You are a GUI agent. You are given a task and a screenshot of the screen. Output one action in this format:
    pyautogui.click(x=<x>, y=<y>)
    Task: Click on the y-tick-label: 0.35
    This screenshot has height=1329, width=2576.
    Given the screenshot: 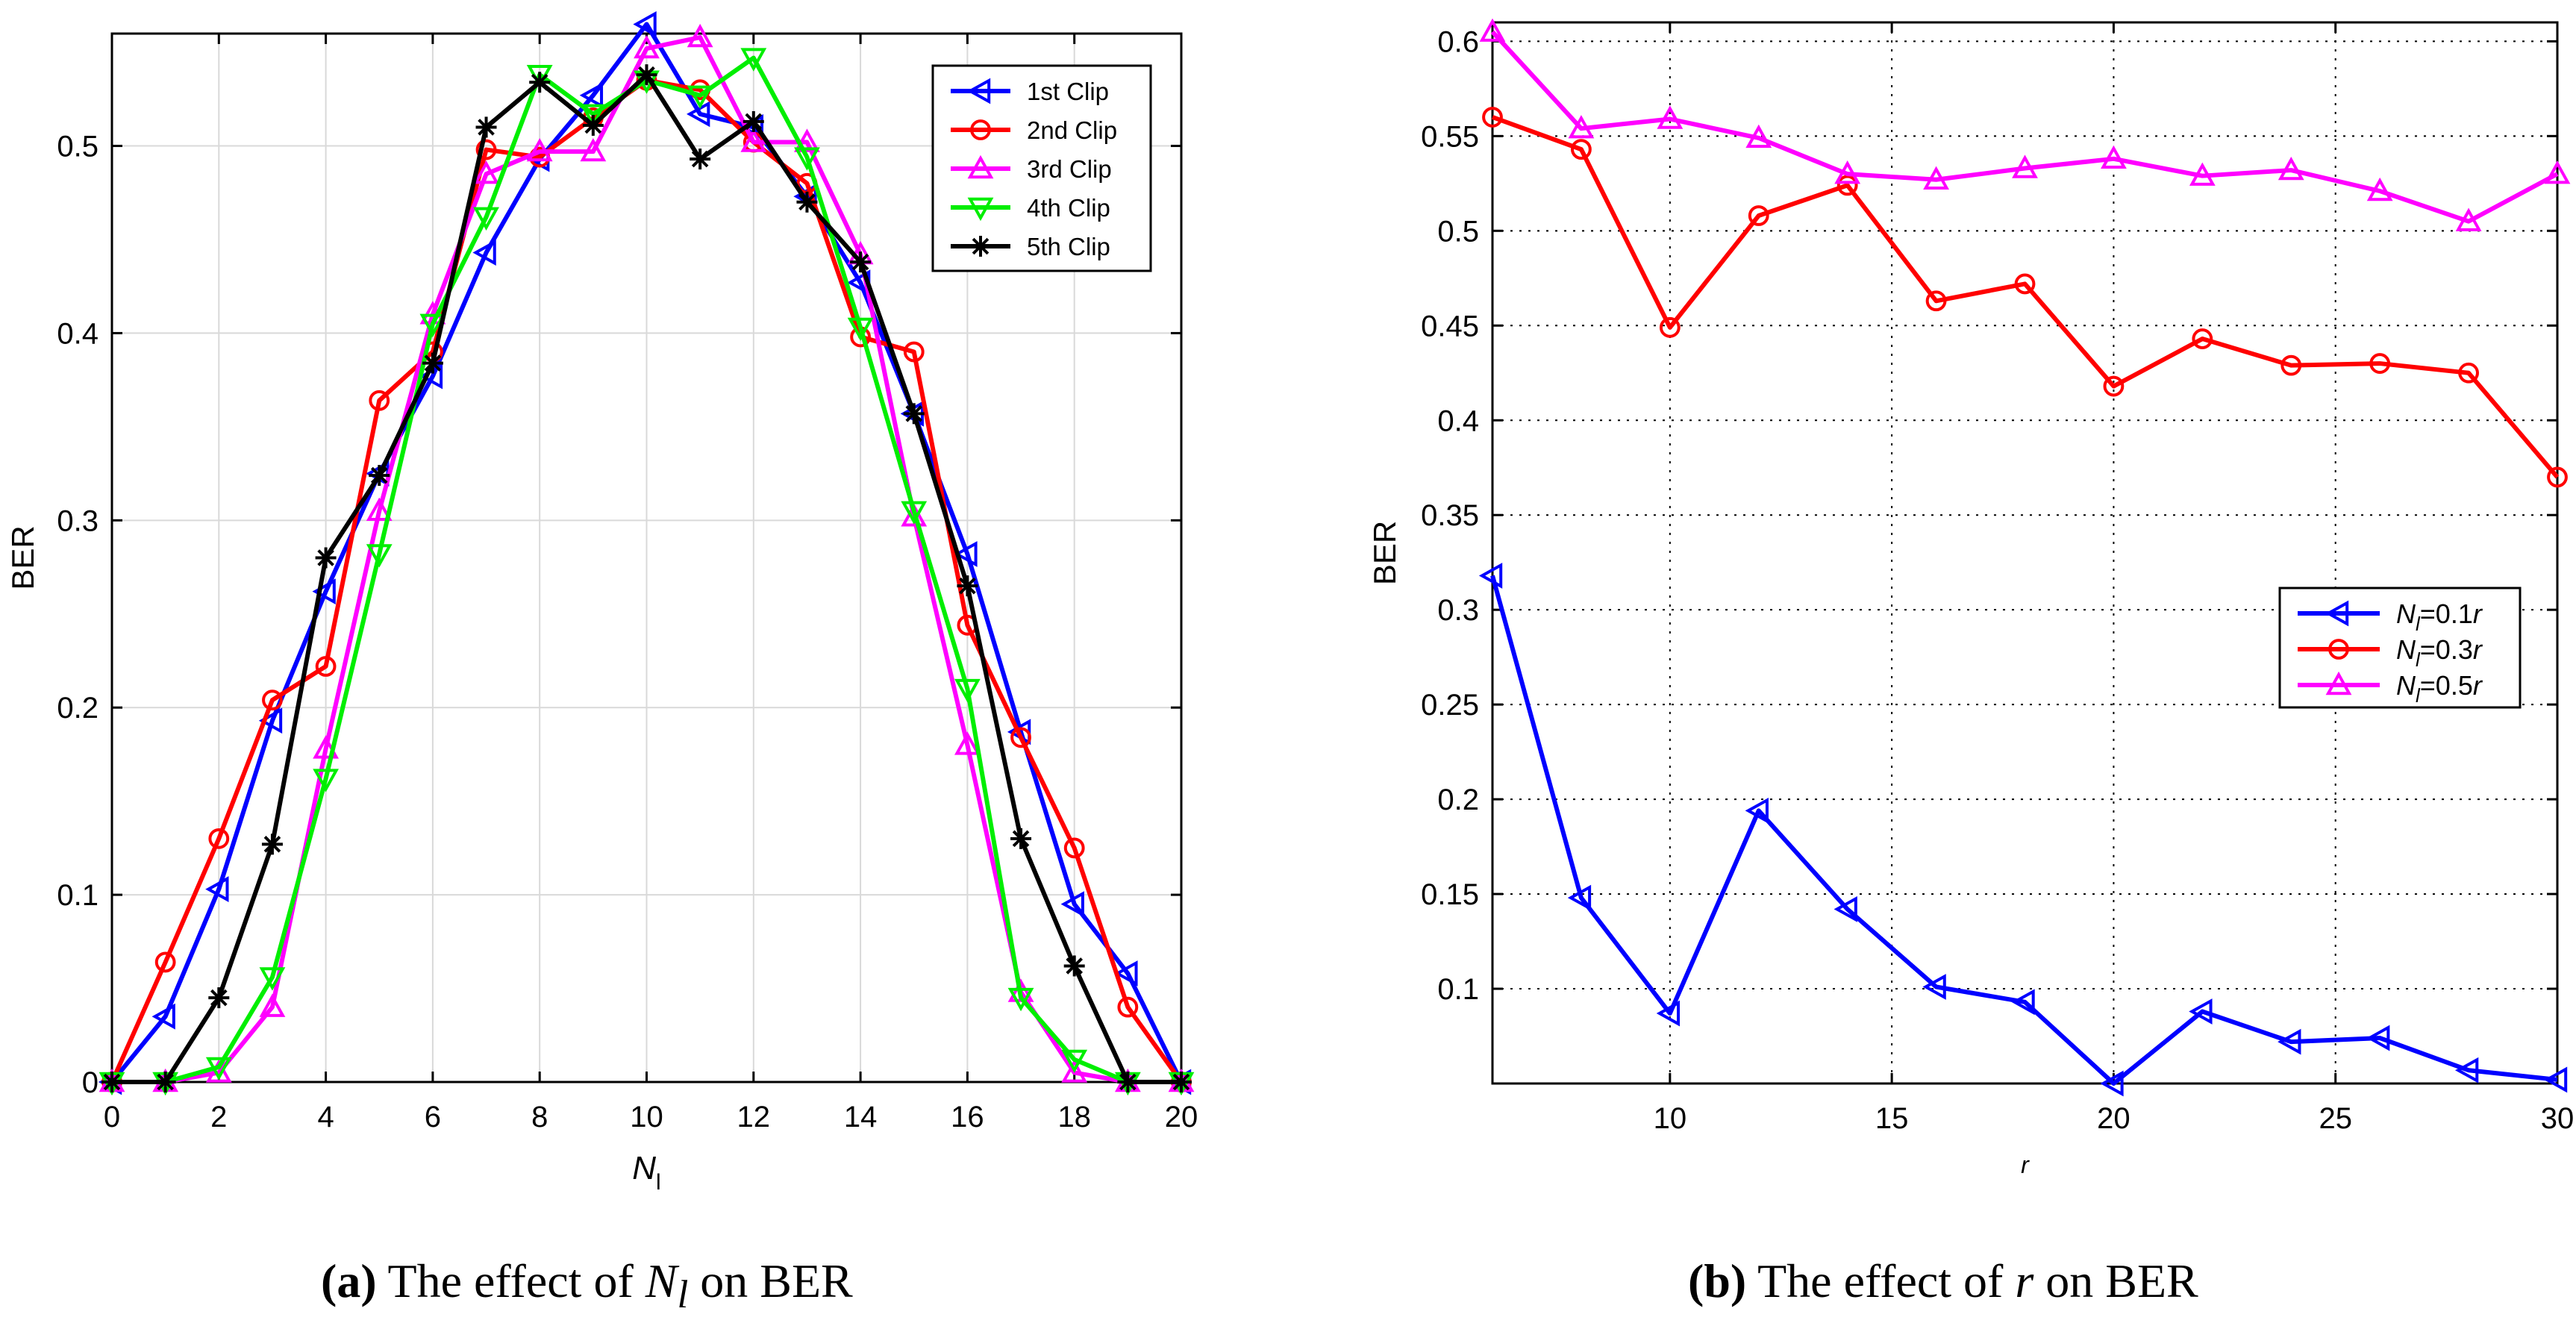 What is the action you would take?
    pyautogui.click(x=1450, y=515)
    